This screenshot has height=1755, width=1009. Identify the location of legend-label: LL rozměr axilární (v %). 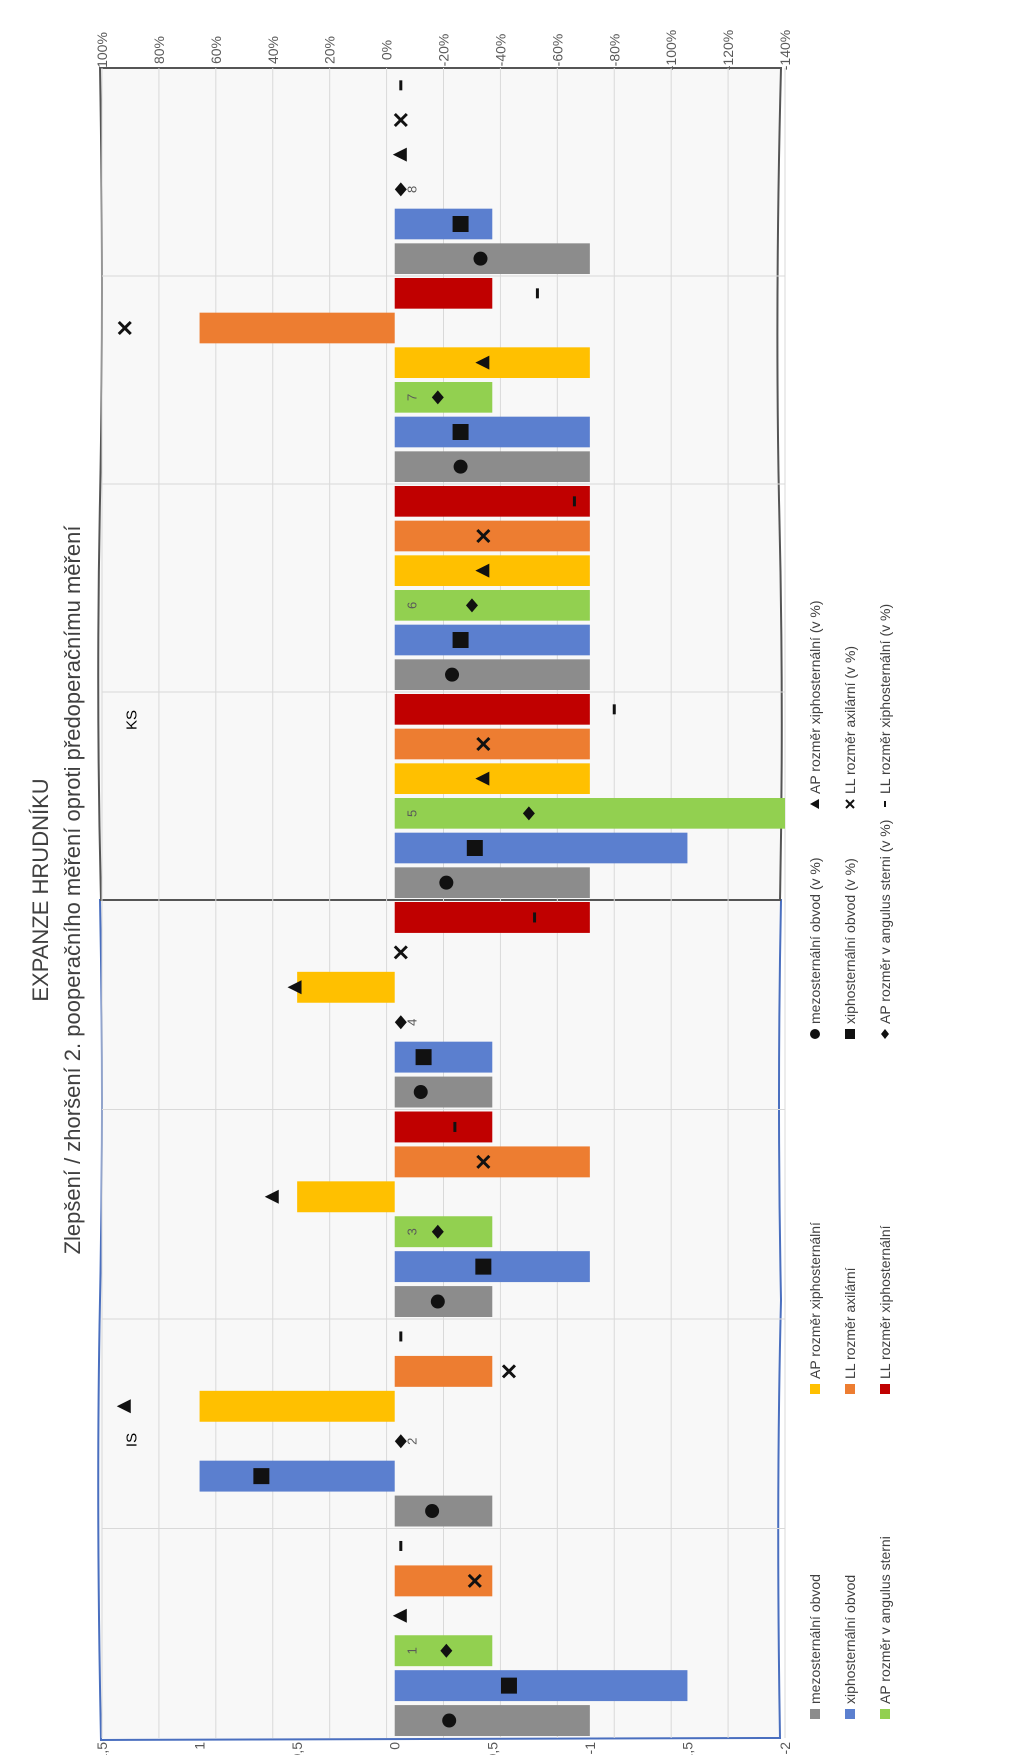
(850, 720).